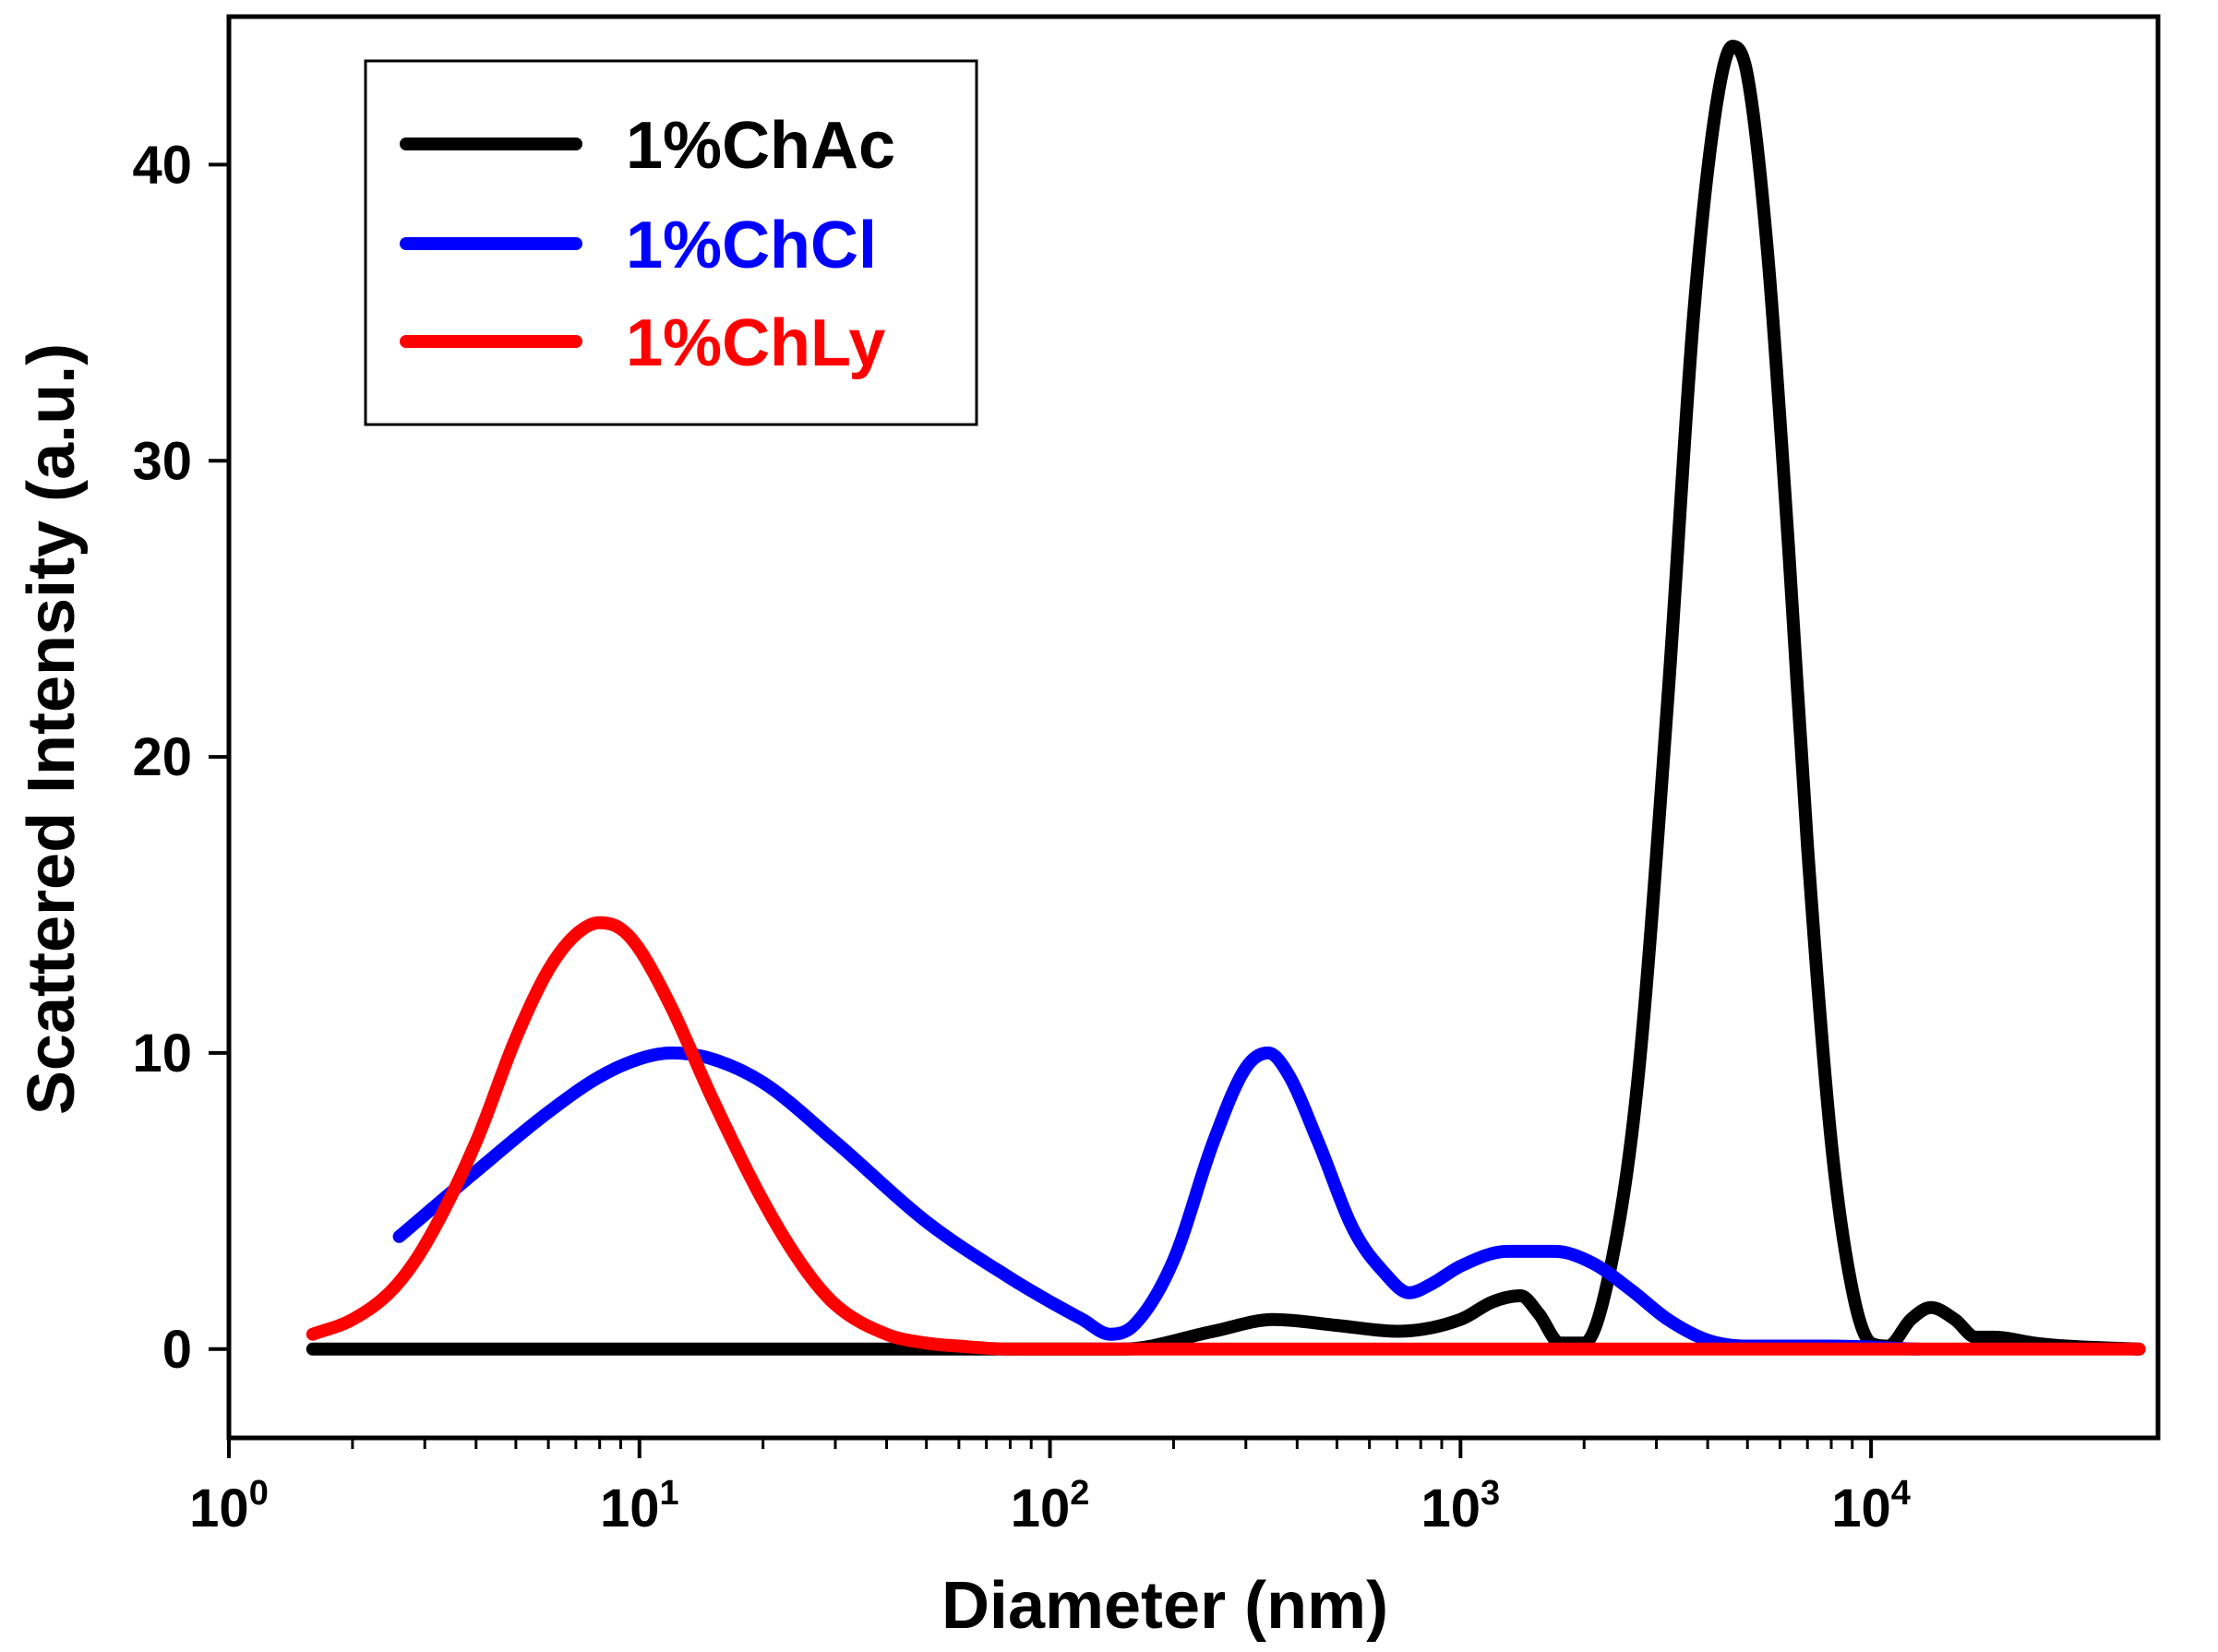 The height and width of the screenshot is (1652, 2218). I want to click on x-tick-exponent: 1, so click(668, 1494).